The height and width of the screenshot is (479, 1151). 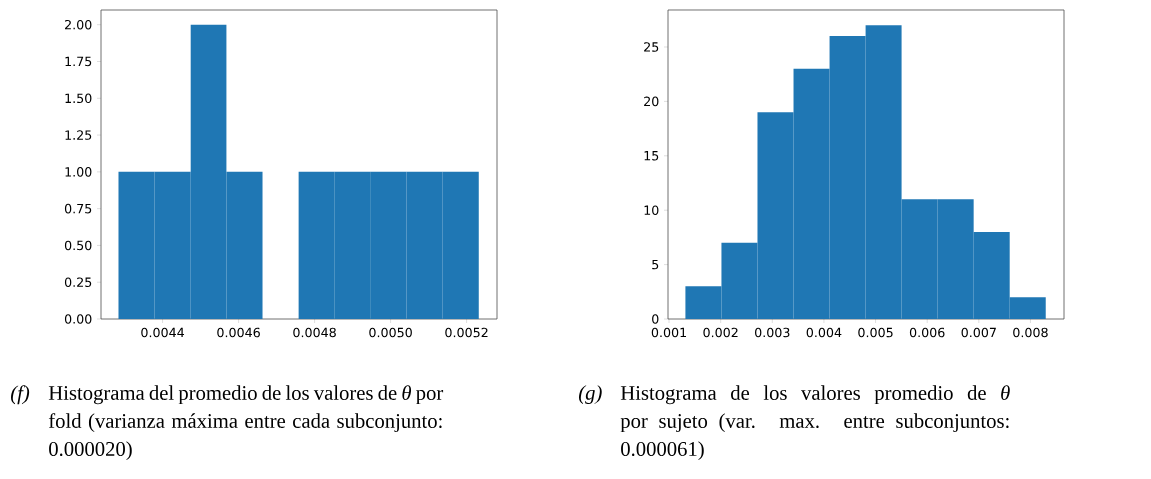 I want to click on x-tick-label: 0.002, so click(x=720, y=332).